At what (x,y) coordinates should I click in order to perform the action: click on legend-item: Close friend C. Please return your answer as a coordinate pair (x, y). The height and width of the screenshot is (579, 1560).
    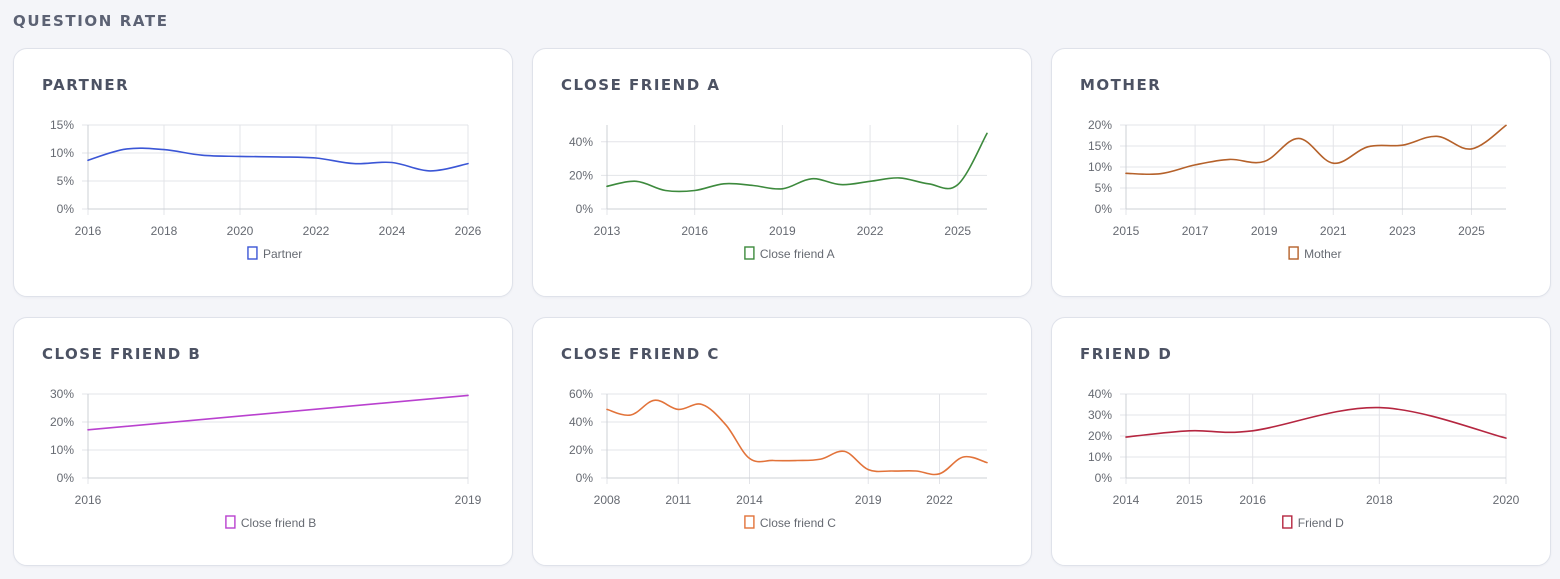
    Looking at the image, I should click on (790, 522).